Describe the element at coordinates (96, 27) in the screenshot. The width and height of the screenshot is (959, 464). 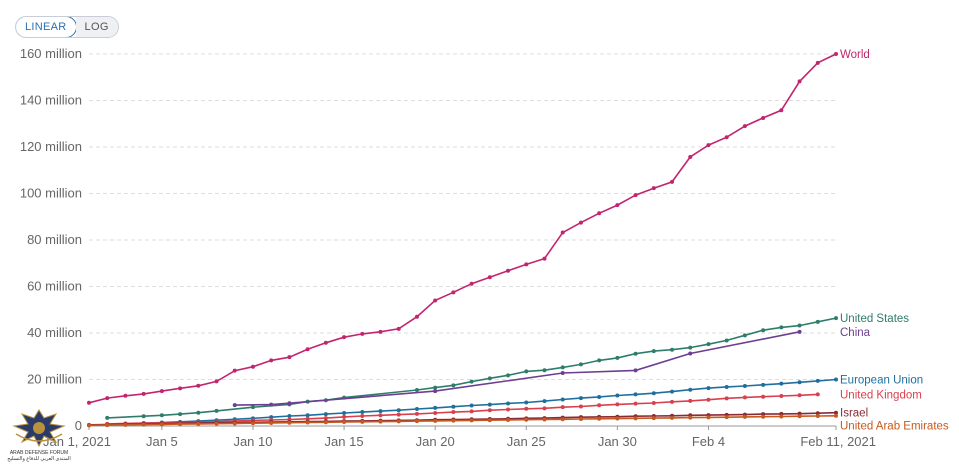
I see `log-scale-button: LOG` at that location.